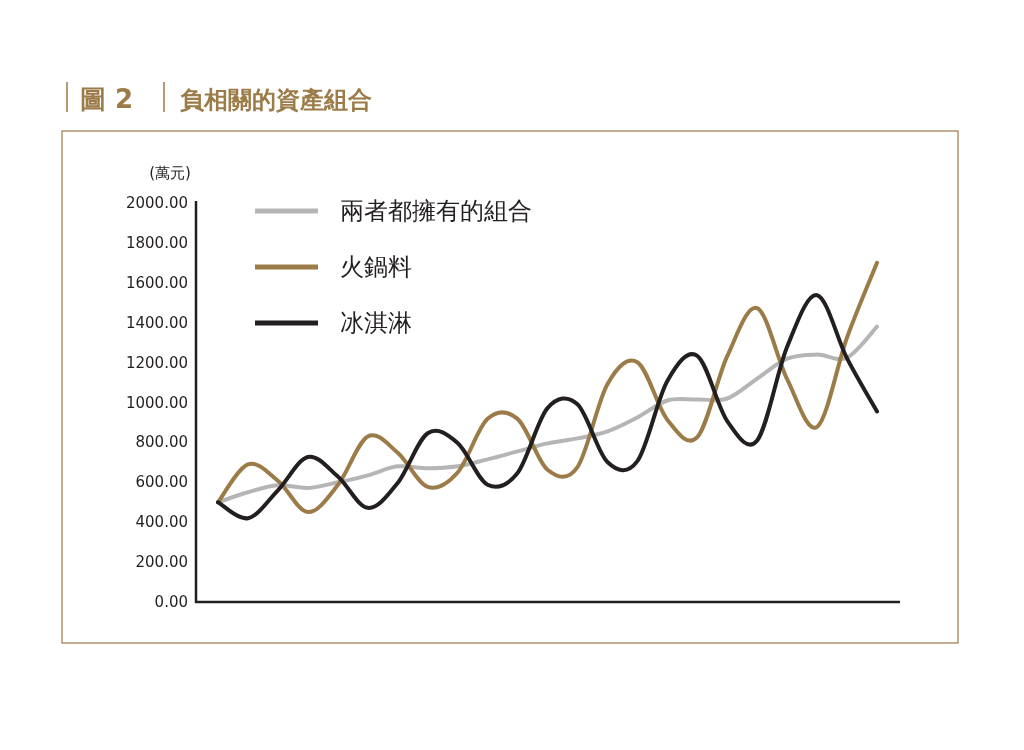  What do you see at coordinates (156, 282) in the screenshot?
I see `y-tick-label: 1600.00` at bounding box center [156, 282].